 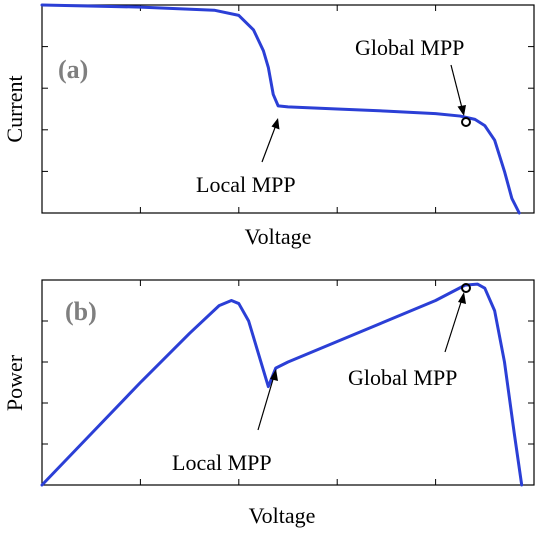 What do you see at coordinates (246, 184) in the screenshot?
I see `iv-local-mpp-label: Local MPP` at bounding box center [246, 184].